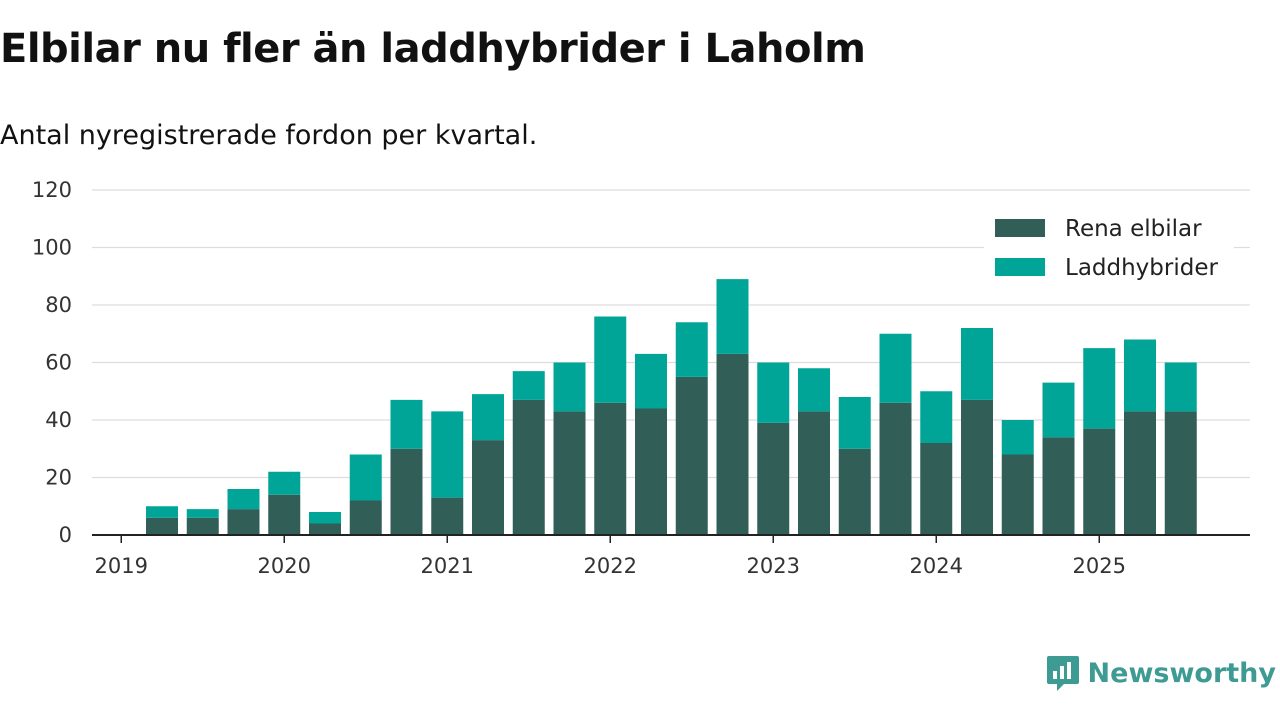 This screenshot has width=1280, height=720. Describe the element at coordinates (1020, 267) in the screenshot. I see `legend-swatch-laddhybrider` at that location.